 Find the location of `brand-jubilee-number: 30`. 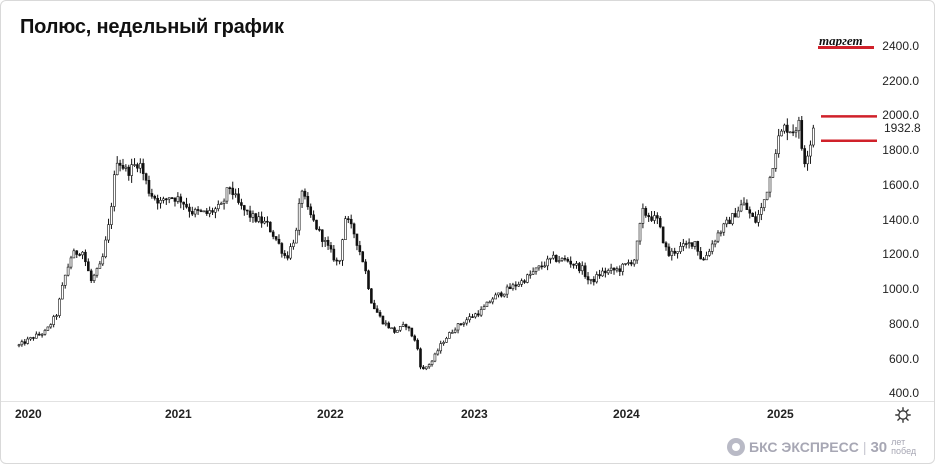

brand-jubilee-number: 30 is located at coordinates (879, 447).